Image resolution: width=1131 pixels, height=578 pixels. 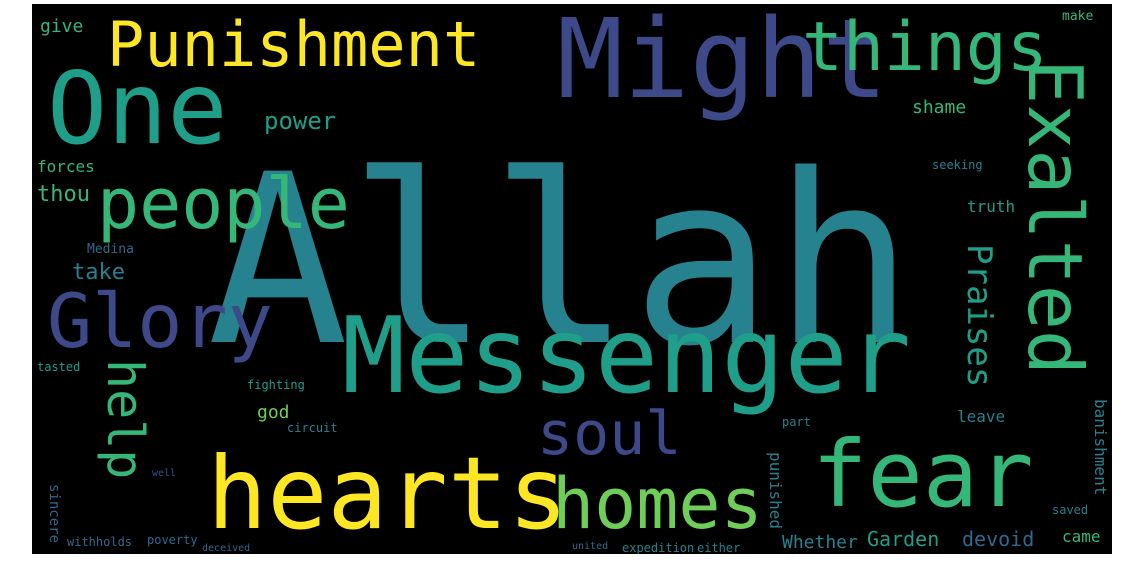 What do you see at coordinates (98, 272) in the screenshot?
I see `cloud-word: take` at bounding box center [98, 272].